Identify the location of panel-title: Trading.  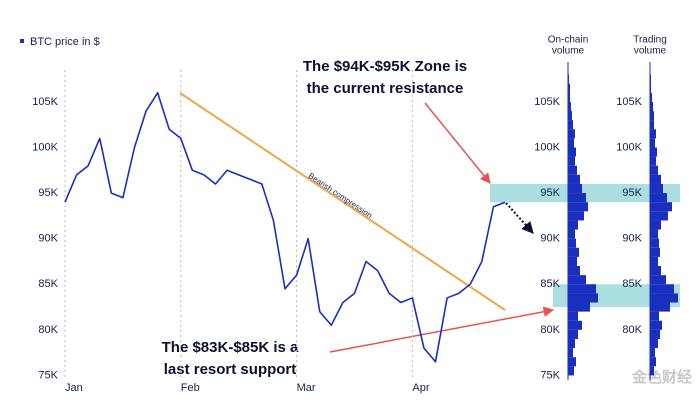
(650, 40).